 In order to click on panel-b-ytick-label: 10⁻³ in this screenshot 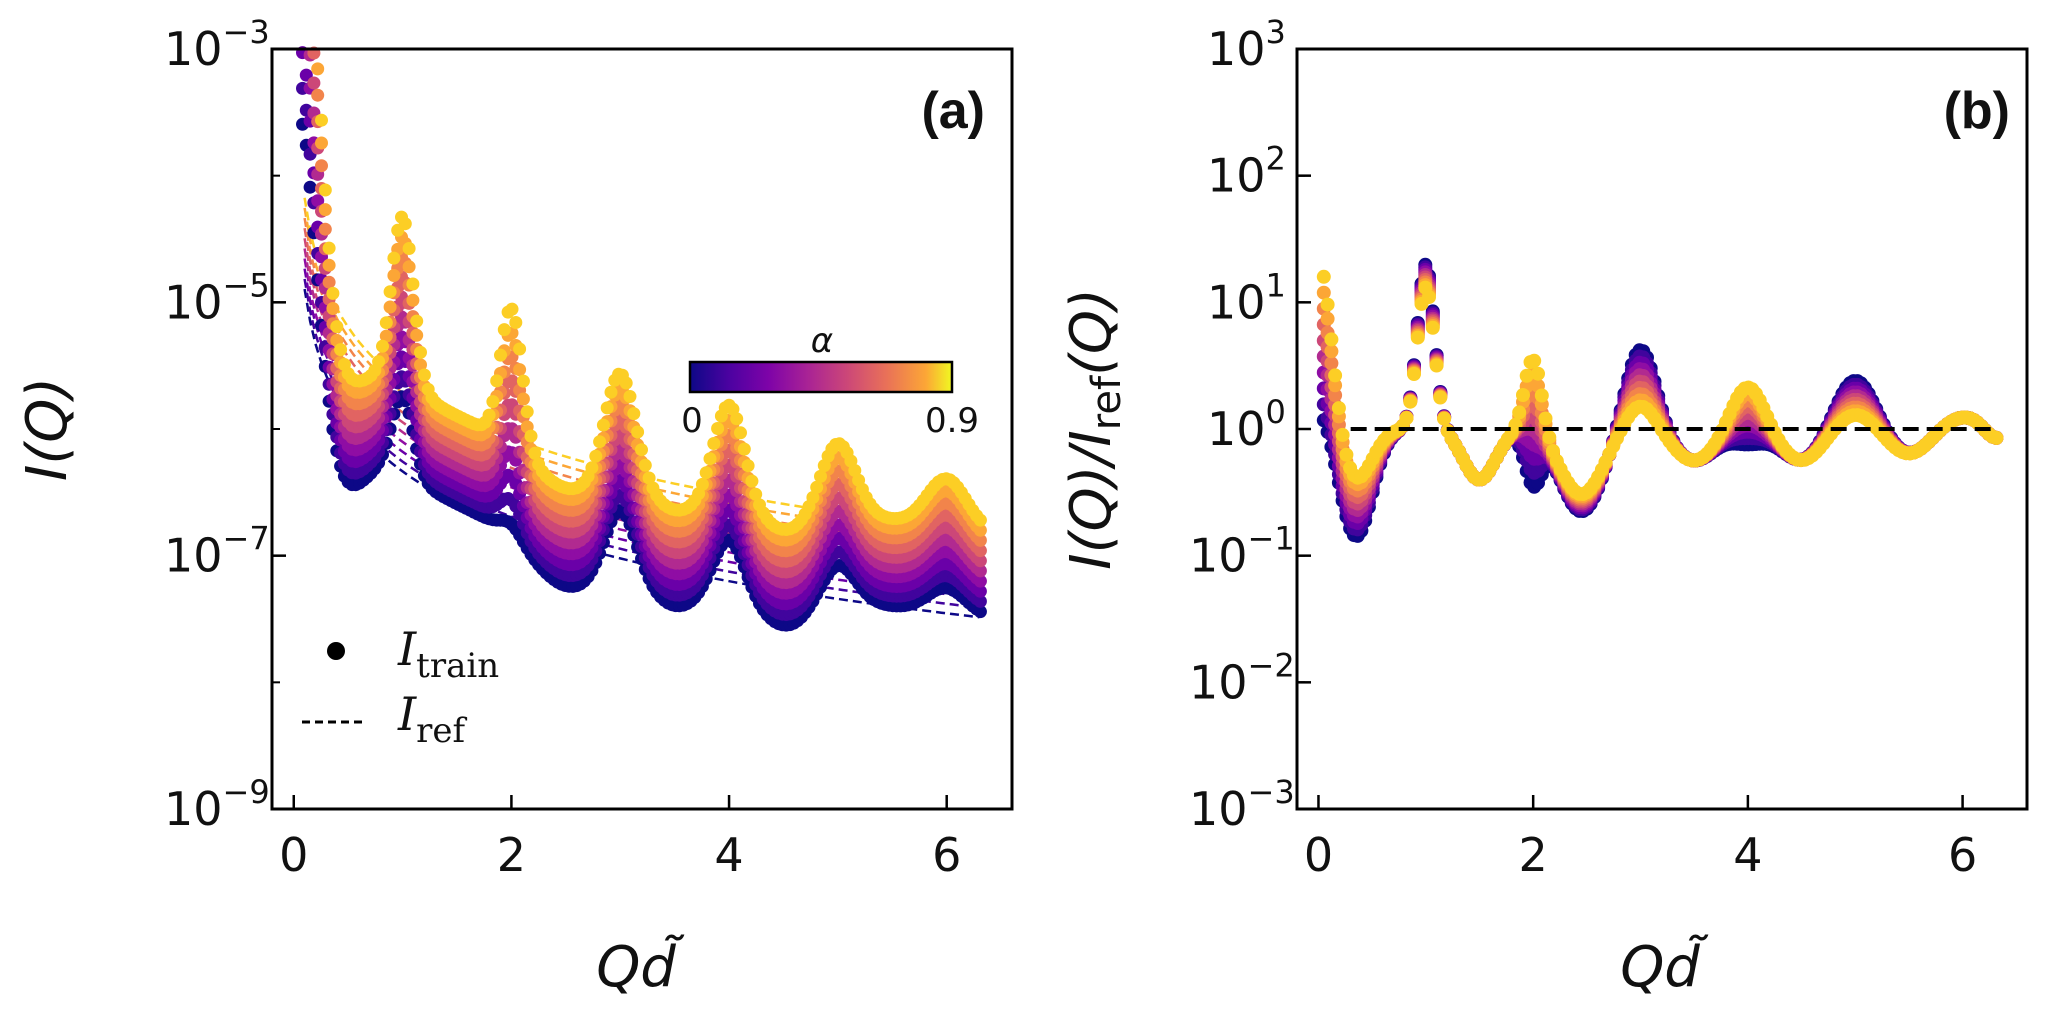, I will do `click(1242, 804)`.